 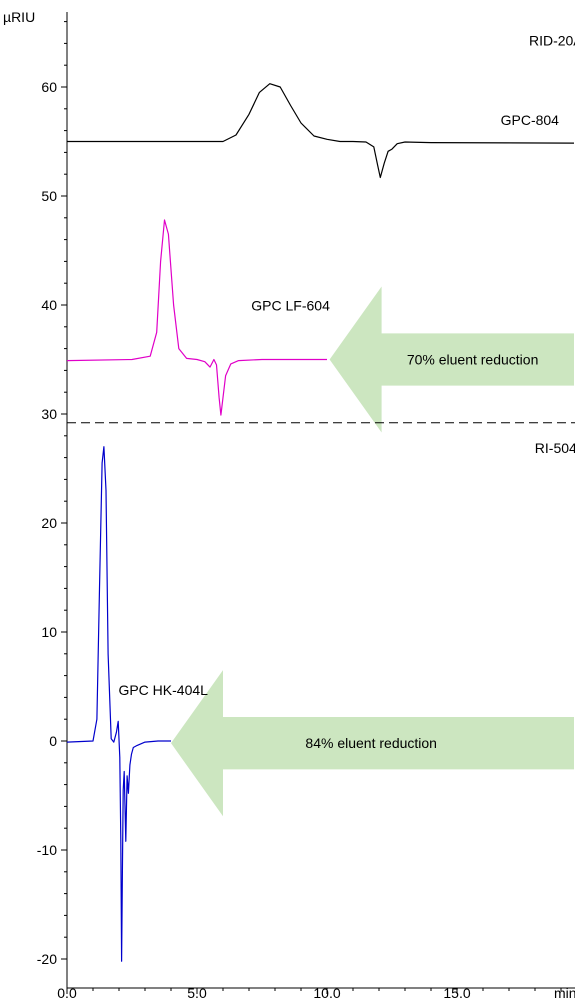 What do you see at coordinates (530, 120) in the screenshot?
I see `series-label: GPC-804` at bounding box center [530, 120].